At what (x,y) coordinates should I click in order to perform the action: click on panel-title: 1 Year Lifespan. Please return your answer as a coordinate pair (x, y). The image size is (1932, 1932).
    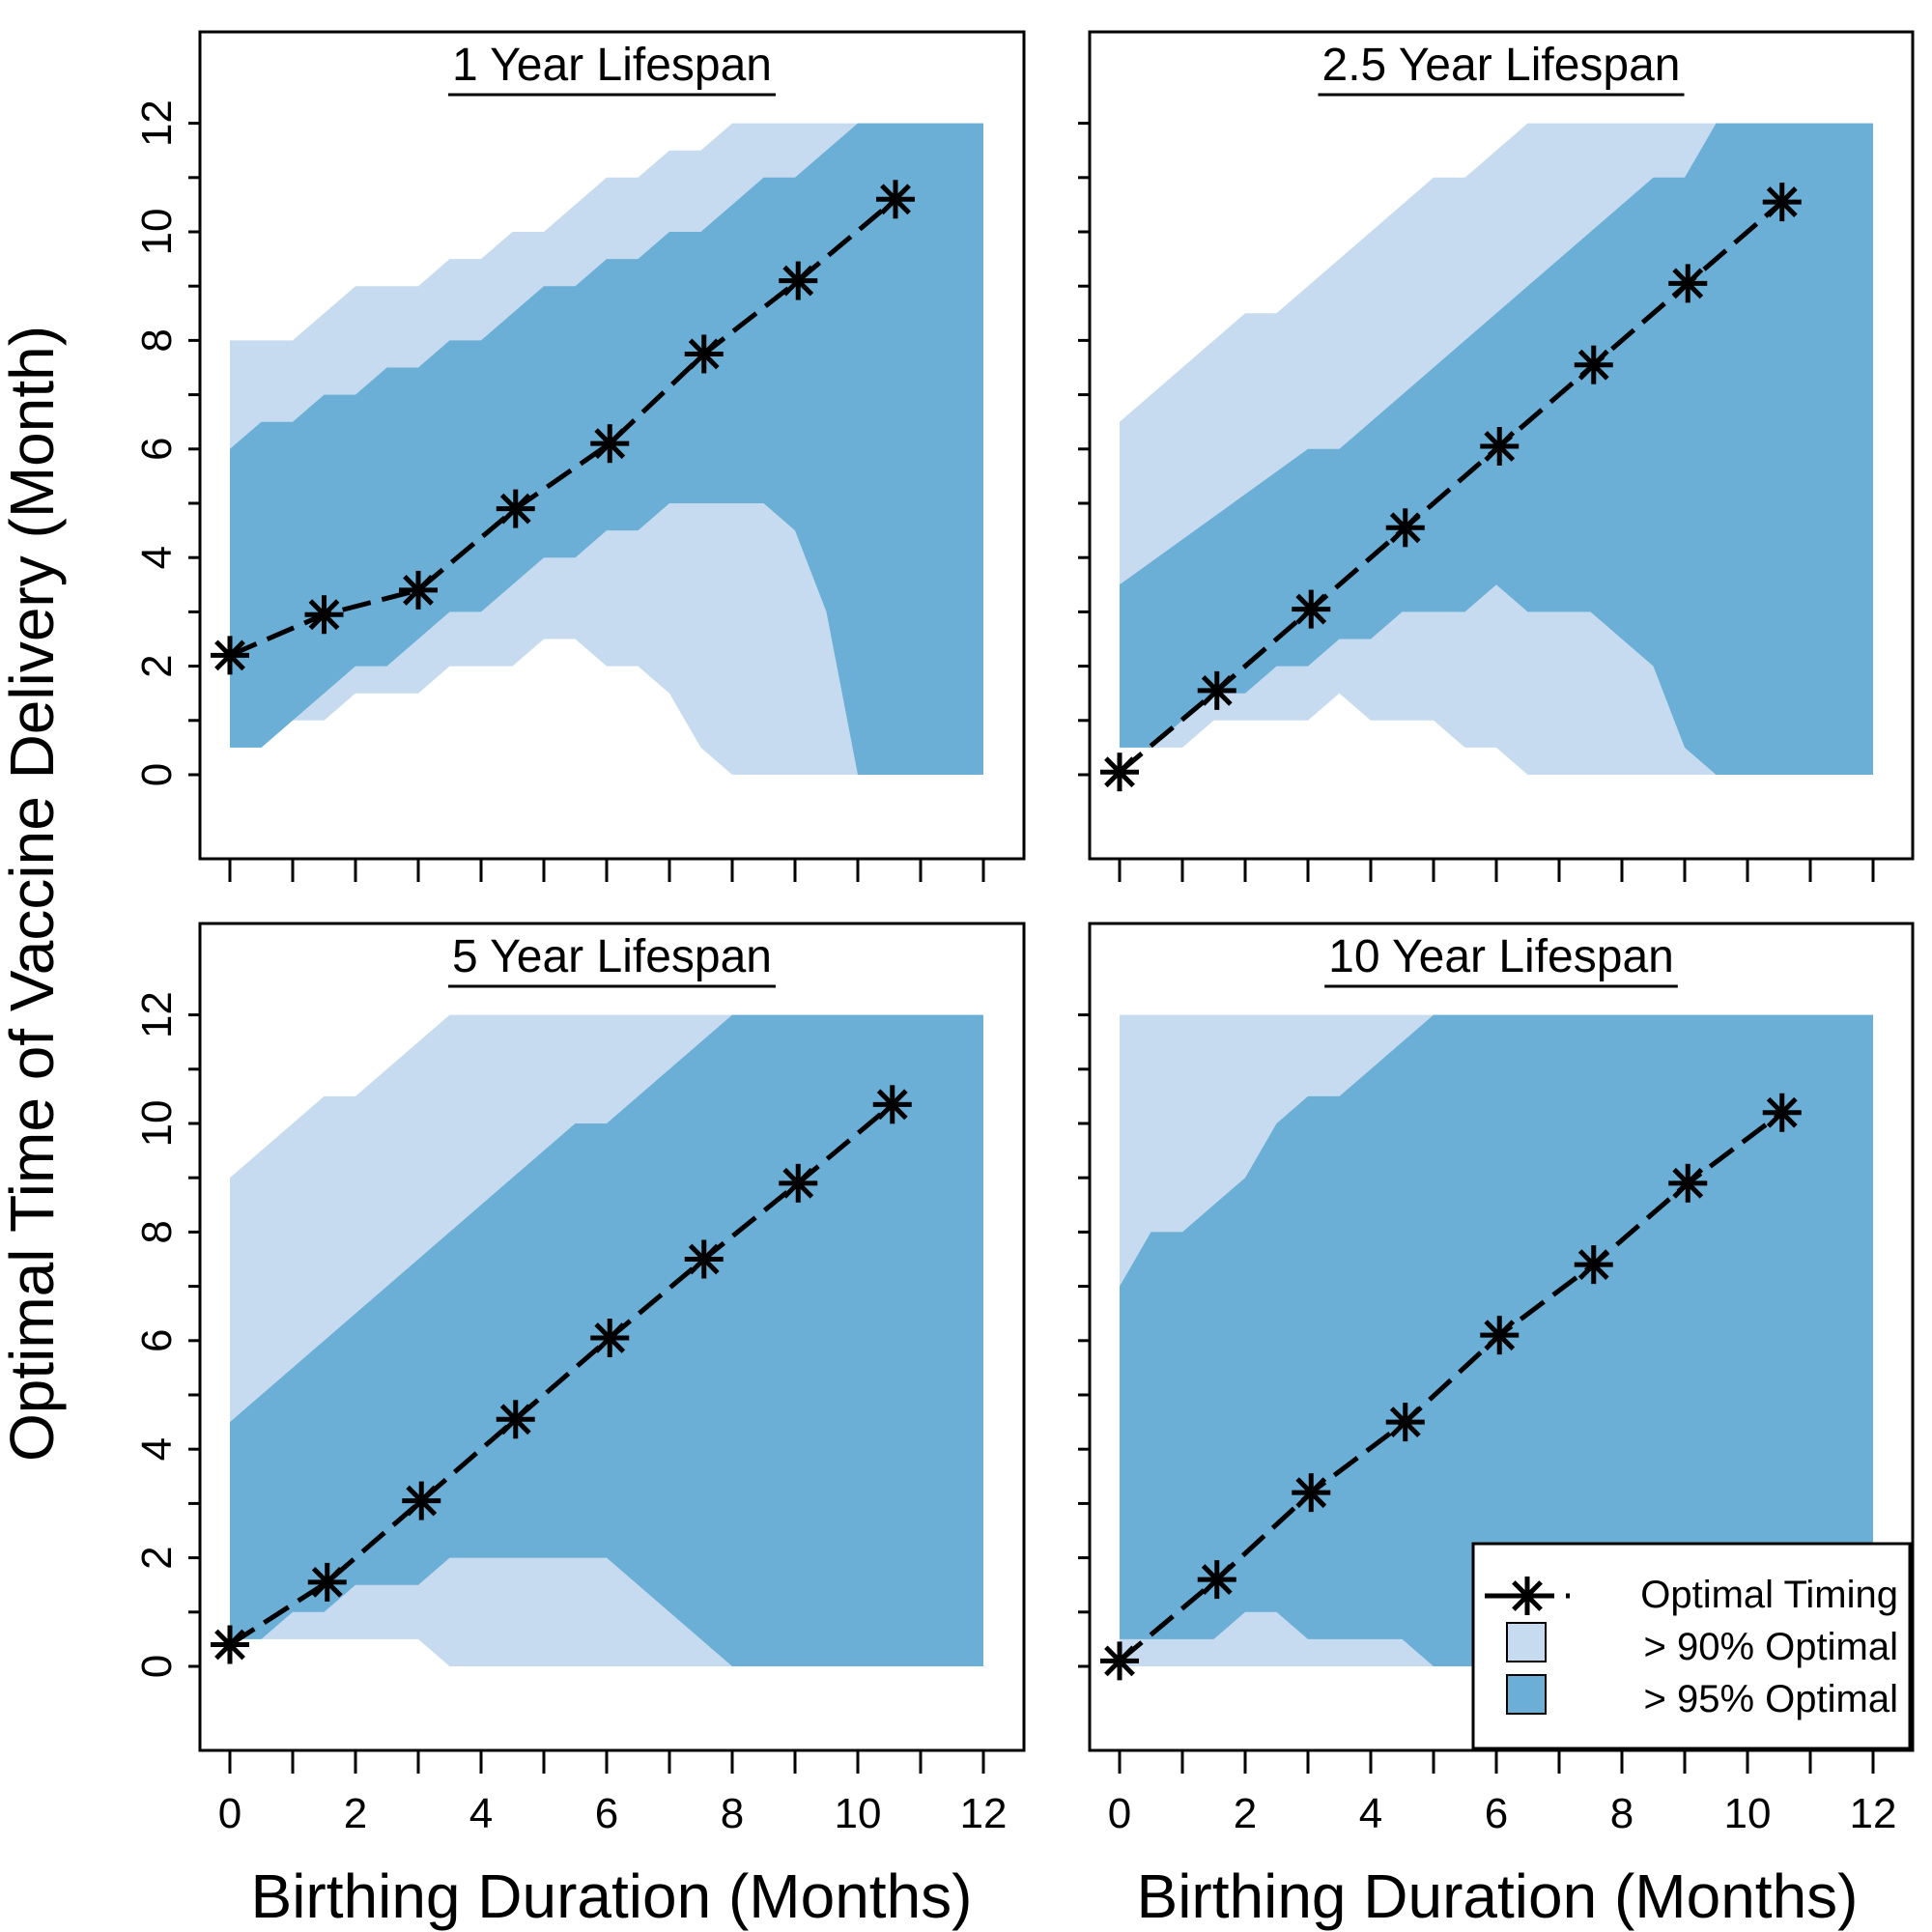
    Looking at the image, I should click on (612, 65).